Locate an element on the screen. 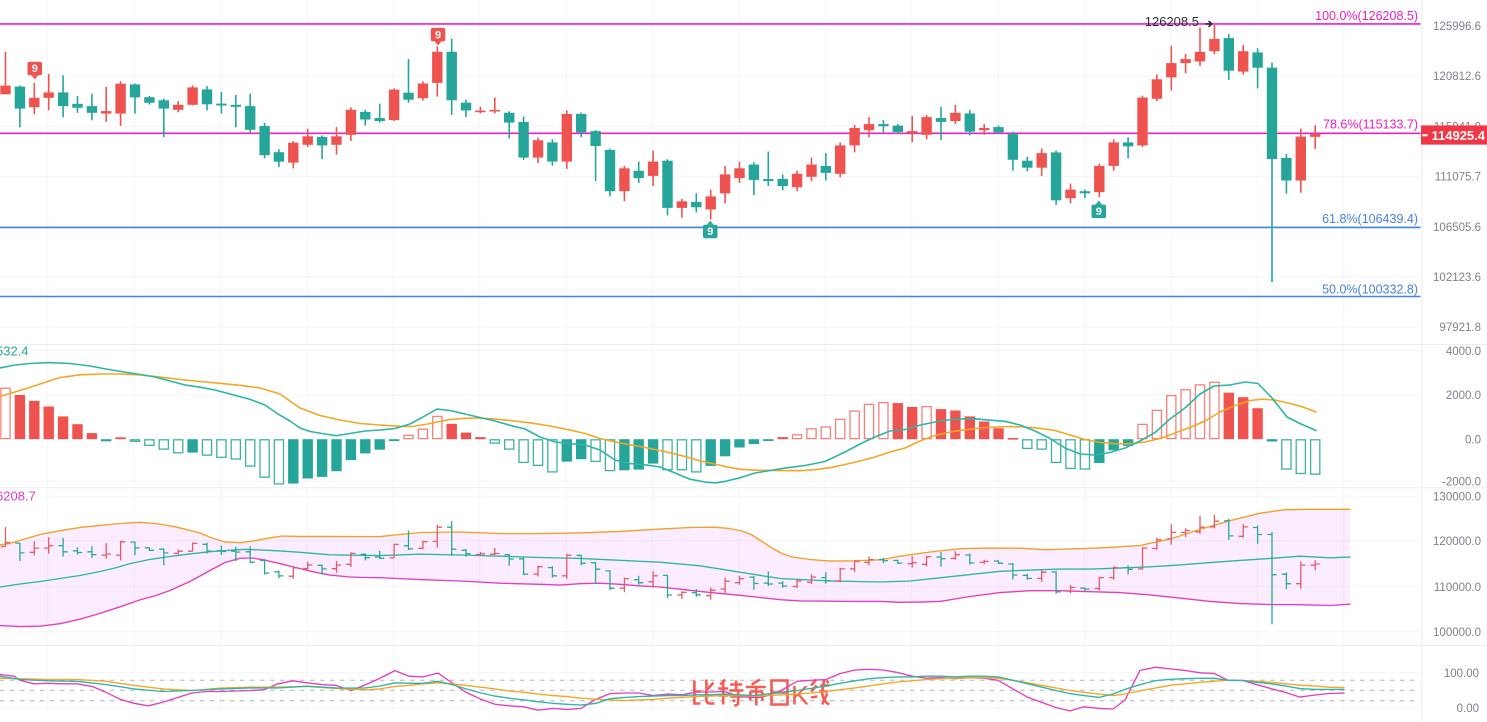  svg-text: 100.0%(126208.5) is located at coordinates (1366, 16).